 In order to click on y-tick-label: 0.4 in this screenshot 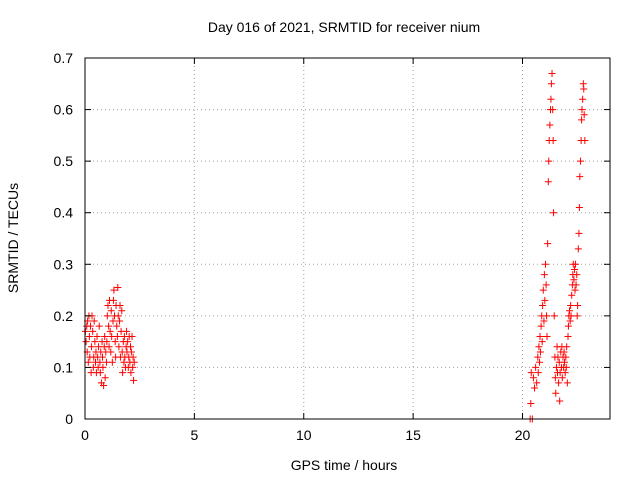, I will do `click(64, 213)`.